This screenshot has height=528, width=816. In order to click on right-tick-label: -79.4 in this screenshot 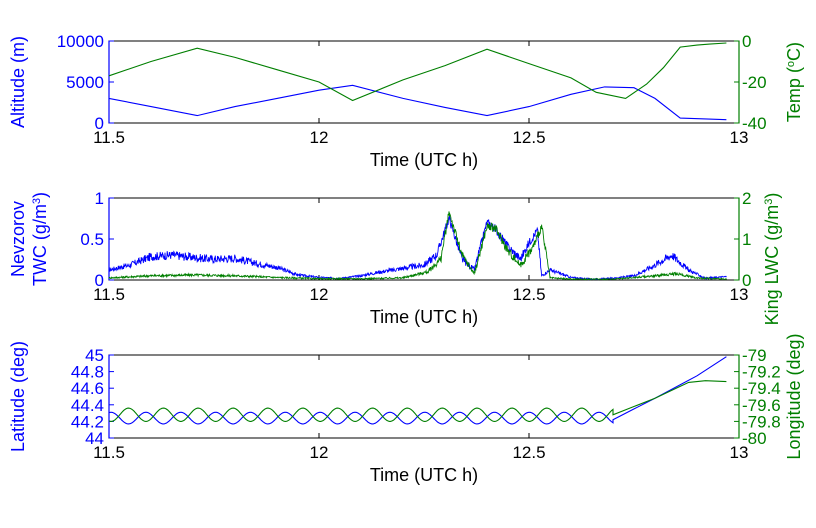, I will do `click(761, 388)`.